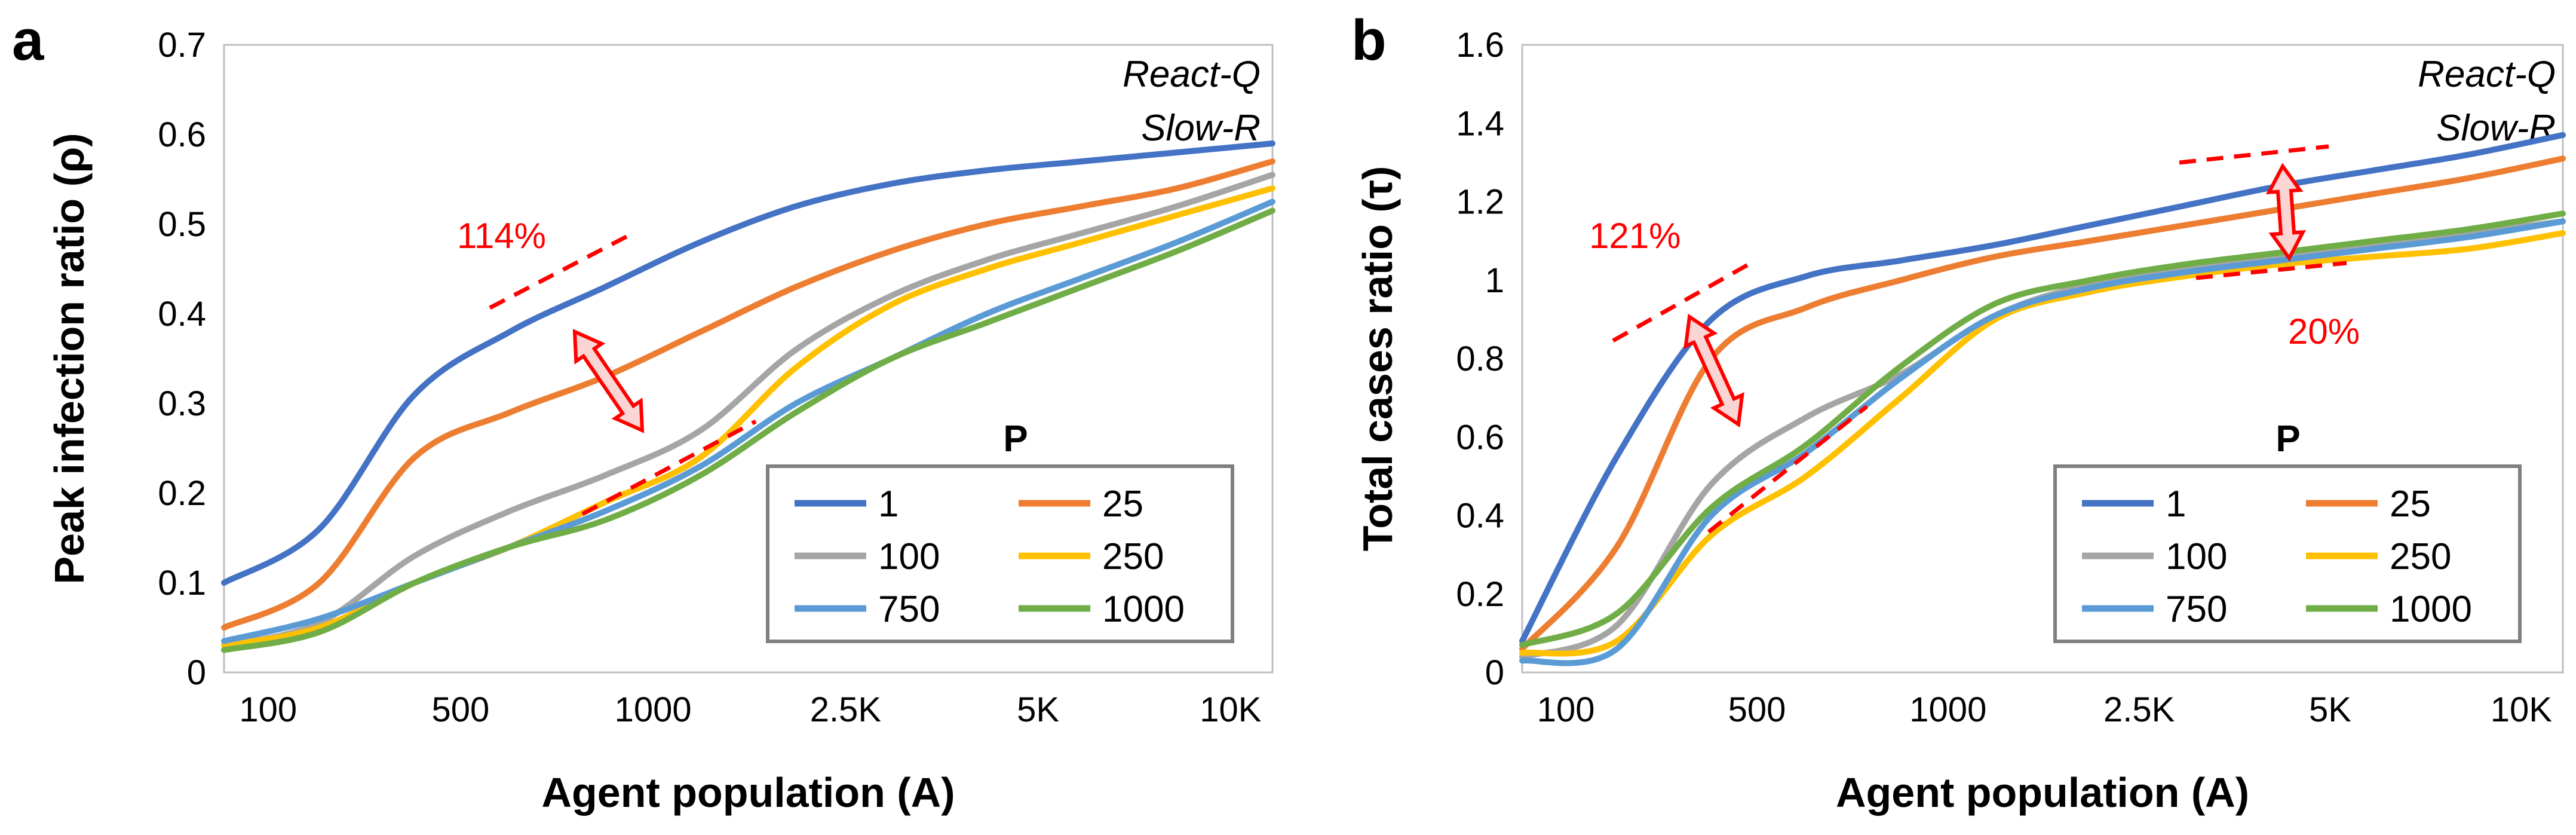 This screenshot has width=2576, height=835. Describe the element at coordinates (182, 403) in the screenshot. I see `y-tick-label: 0.3` at that location.